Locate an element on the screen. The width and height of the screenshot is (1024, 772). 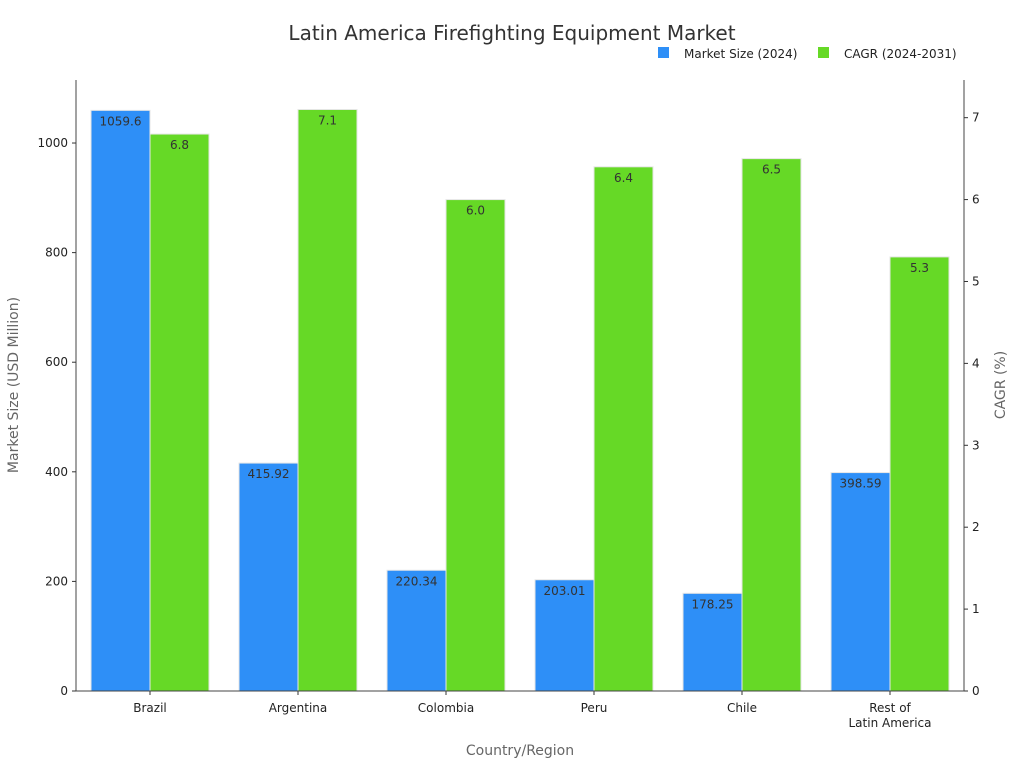
x-tick-label: Chile is located at coordinates (742, 708).